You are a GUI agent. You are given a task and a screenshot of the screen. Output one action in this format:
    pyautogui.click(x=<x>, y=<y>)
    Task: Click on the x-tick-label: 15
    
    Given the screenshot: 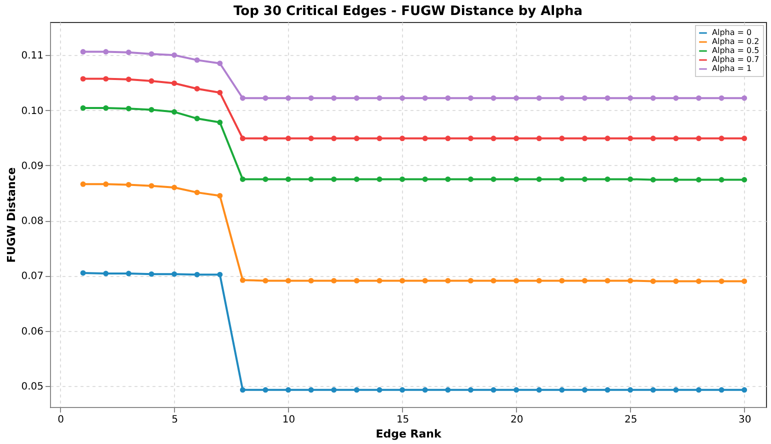 What is the action you would take?
    pyautogui.click(x=403, y=420)
    